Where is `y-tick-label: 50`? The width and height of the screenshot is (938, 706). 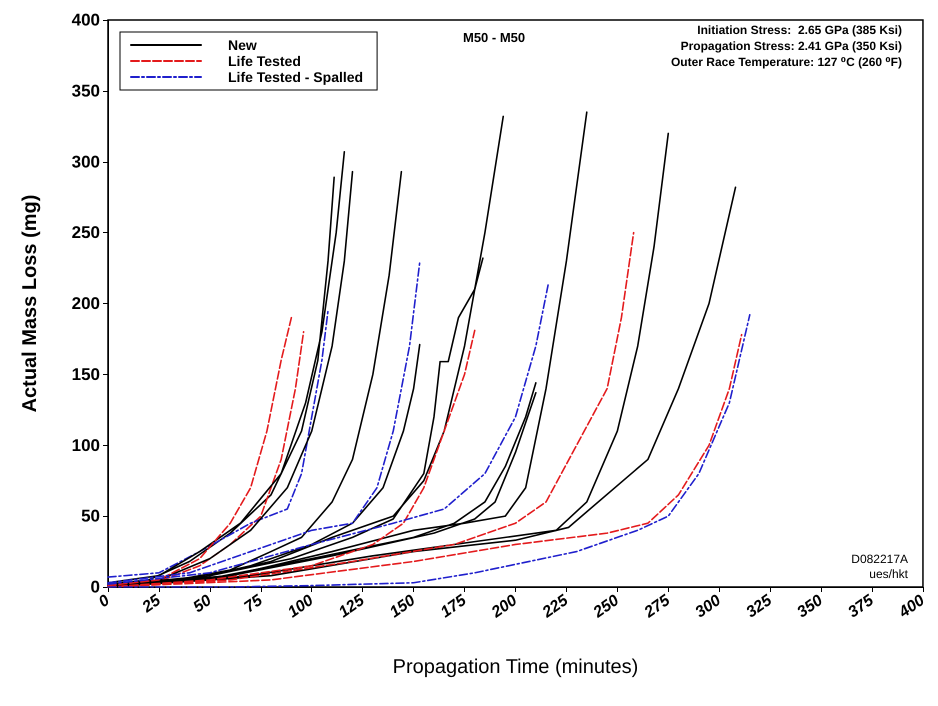
y-tick-label: 50 is located at coordinates (90, 516).